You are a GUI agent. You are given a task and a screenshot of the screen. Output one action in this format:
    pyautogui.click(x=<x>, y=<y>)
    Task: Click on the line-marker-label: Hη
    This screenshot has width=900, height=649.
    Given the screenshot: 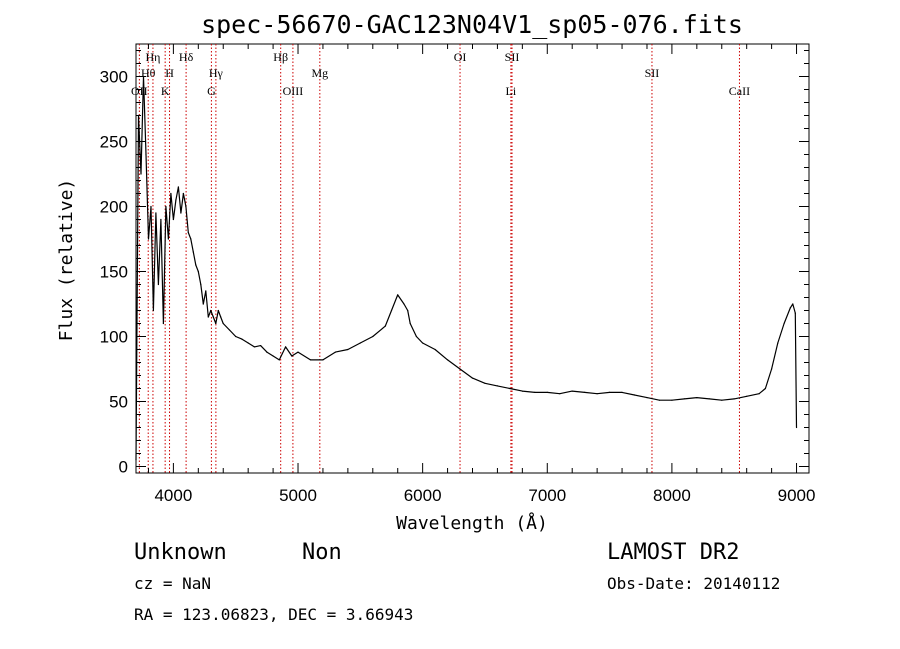 What is the action you would take?
    pyautogui.click(x=152, y=57)
    